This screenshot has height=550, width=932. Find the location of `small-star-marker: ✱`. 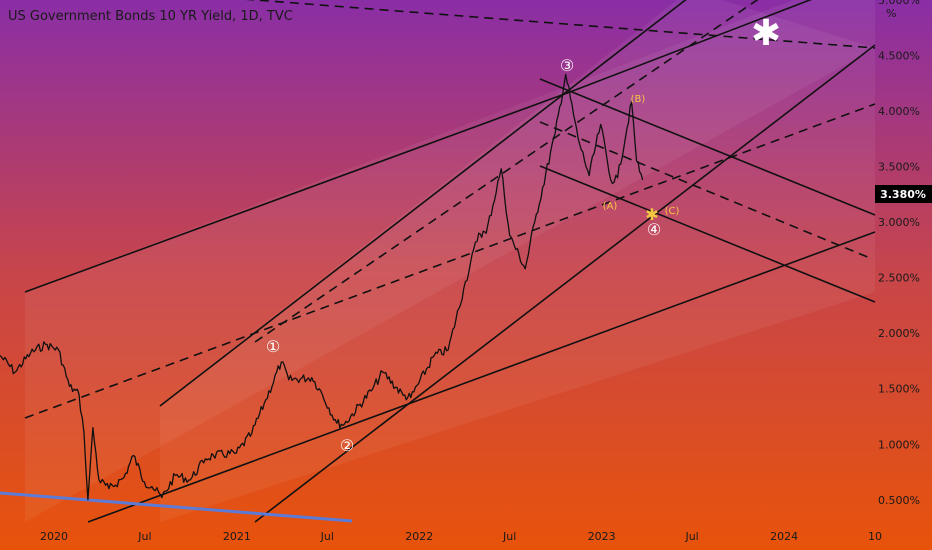

small-star-marker: ✱ is located at coordinates (651, 214).